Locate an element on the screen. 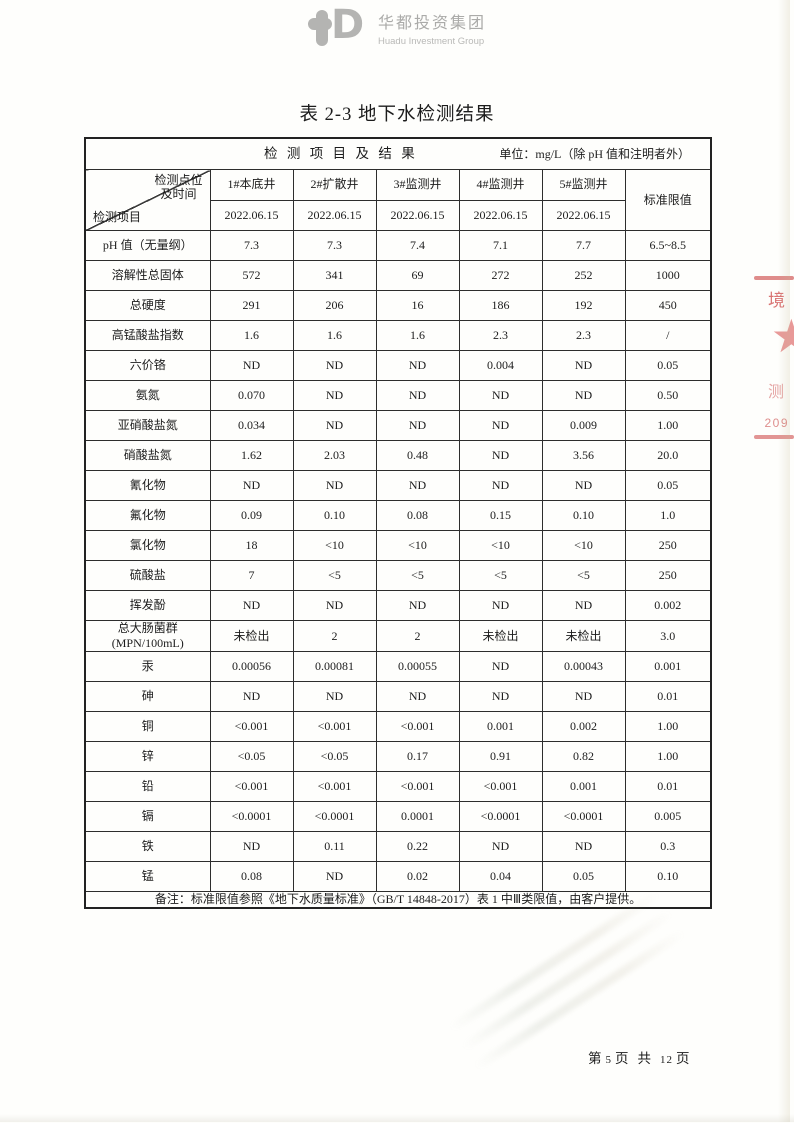 Image resolution: width=794 pixels, height=1123 pixels. result-value: 0.10 is located at coordinates (334, 515).